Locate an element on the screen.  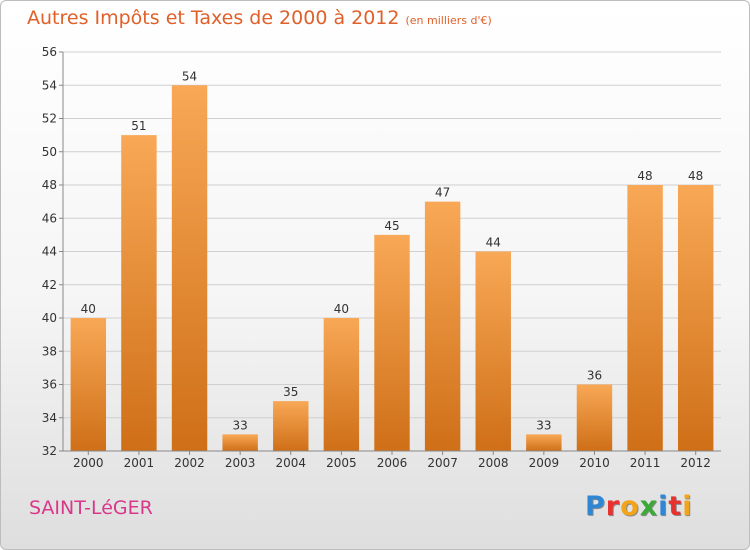
x-tick-label: 2010 is located at coordinates (594, 463).